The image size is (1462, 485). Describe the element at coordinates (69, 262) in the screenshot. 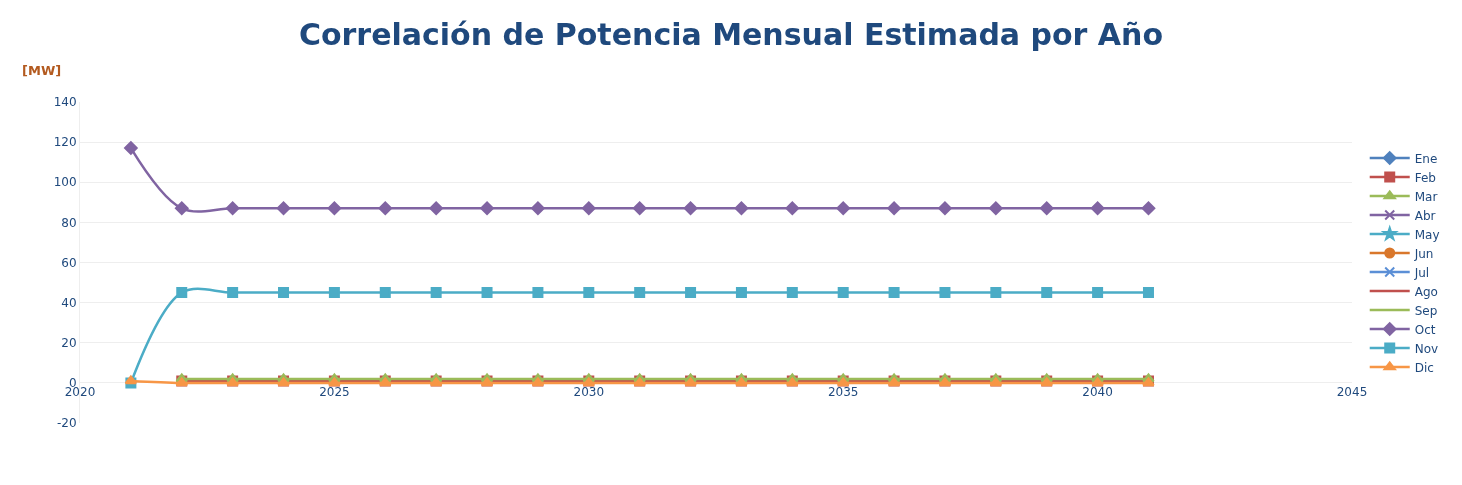

I see `y-tick-label: 60` at that location.